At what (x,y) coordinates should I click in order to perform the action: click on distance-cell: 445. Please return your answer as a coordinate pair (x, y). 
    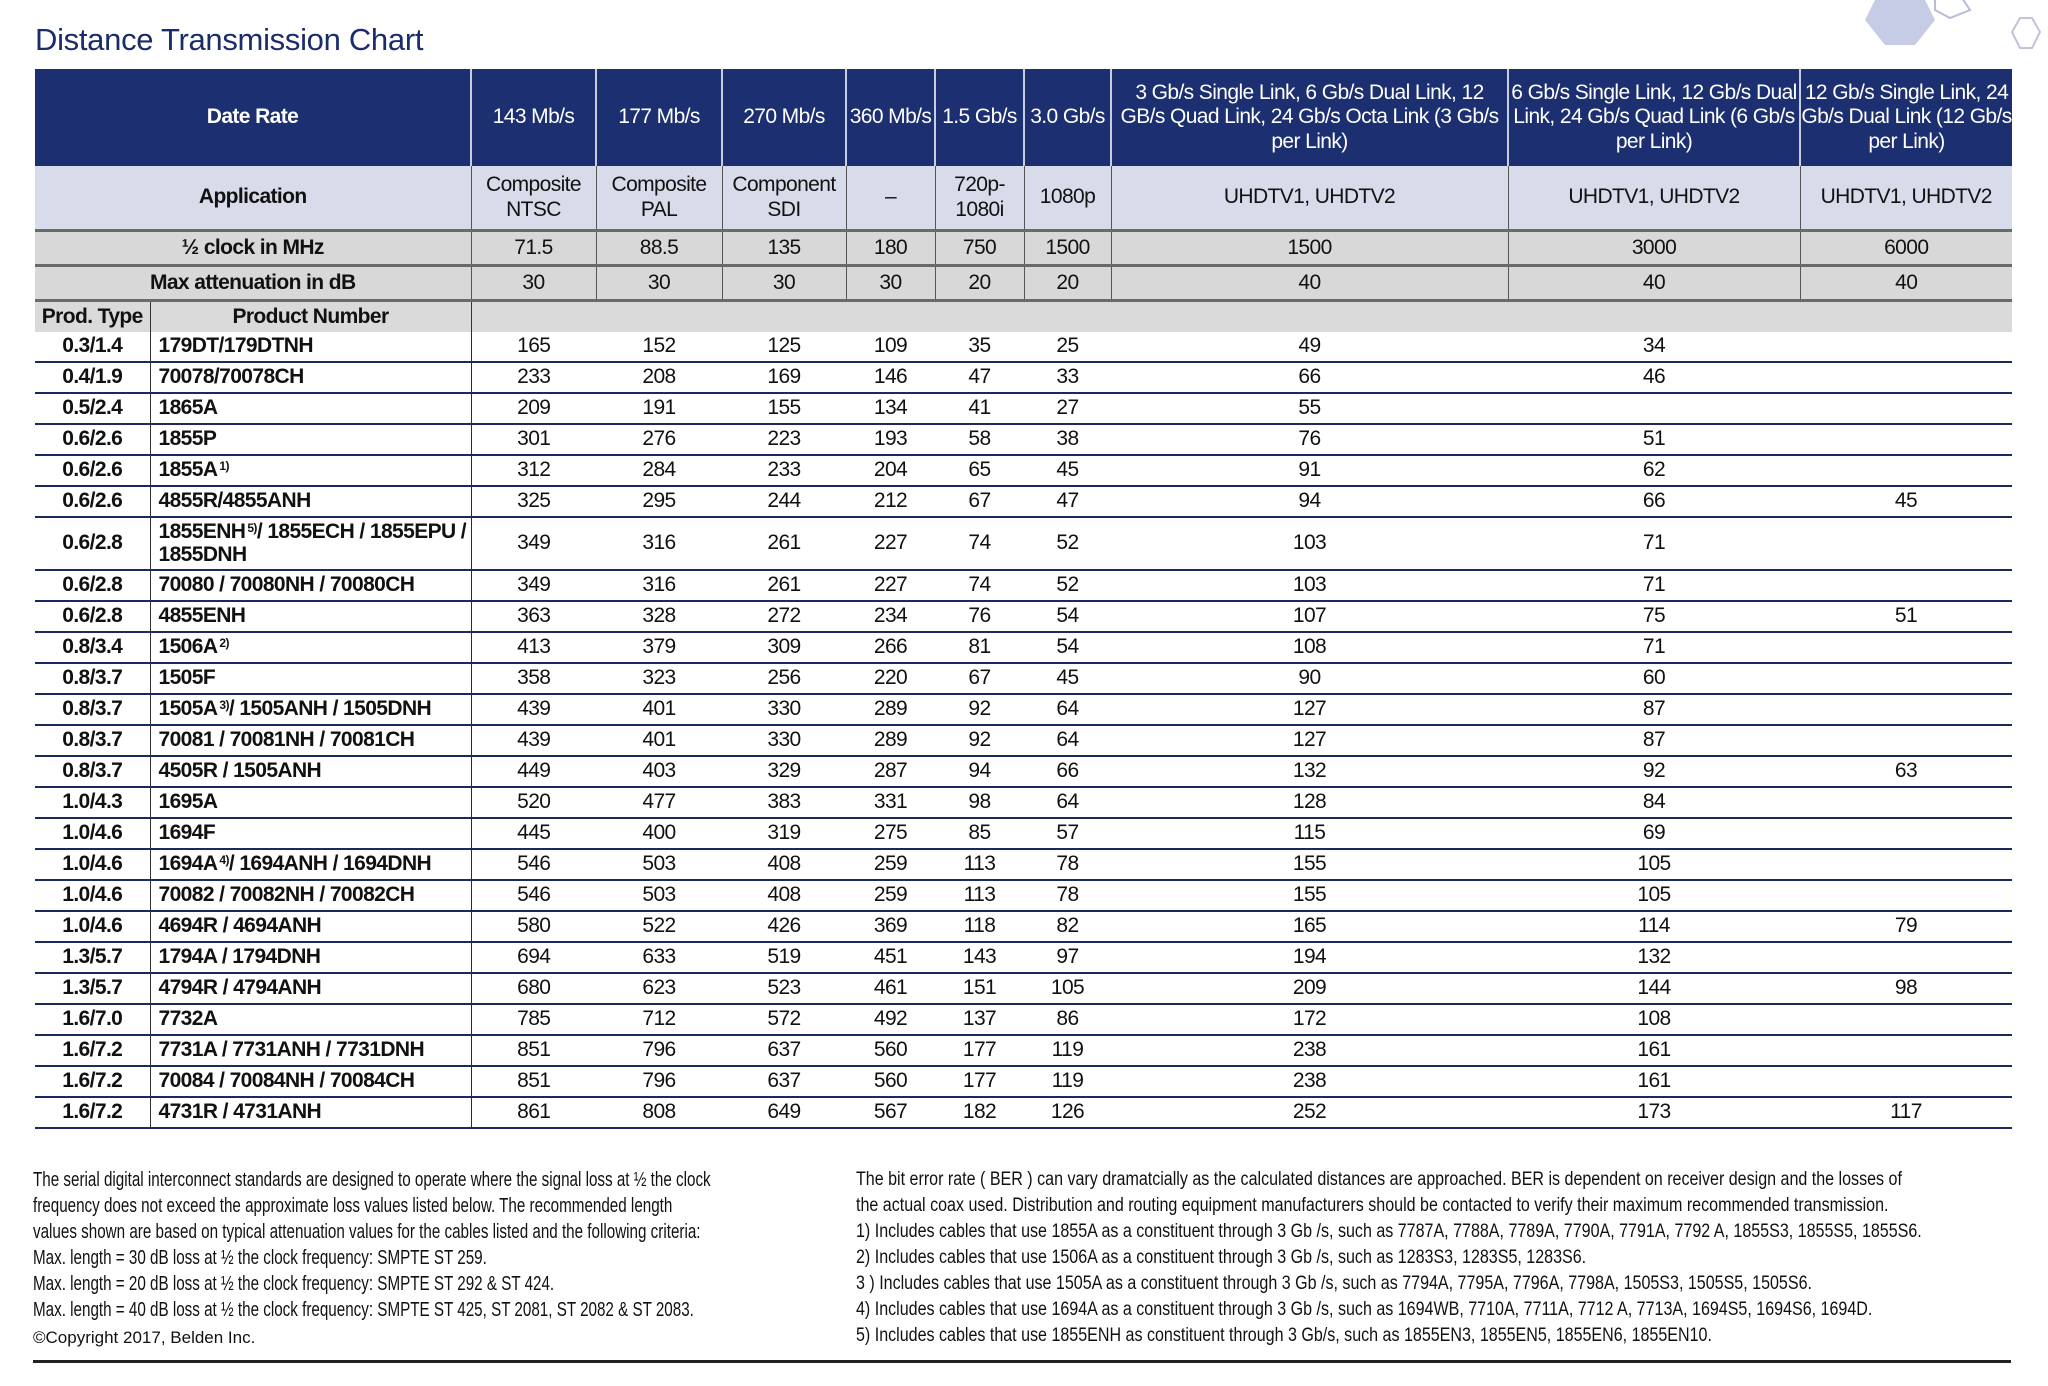
    Looking at the image, I should click on (533, 834).